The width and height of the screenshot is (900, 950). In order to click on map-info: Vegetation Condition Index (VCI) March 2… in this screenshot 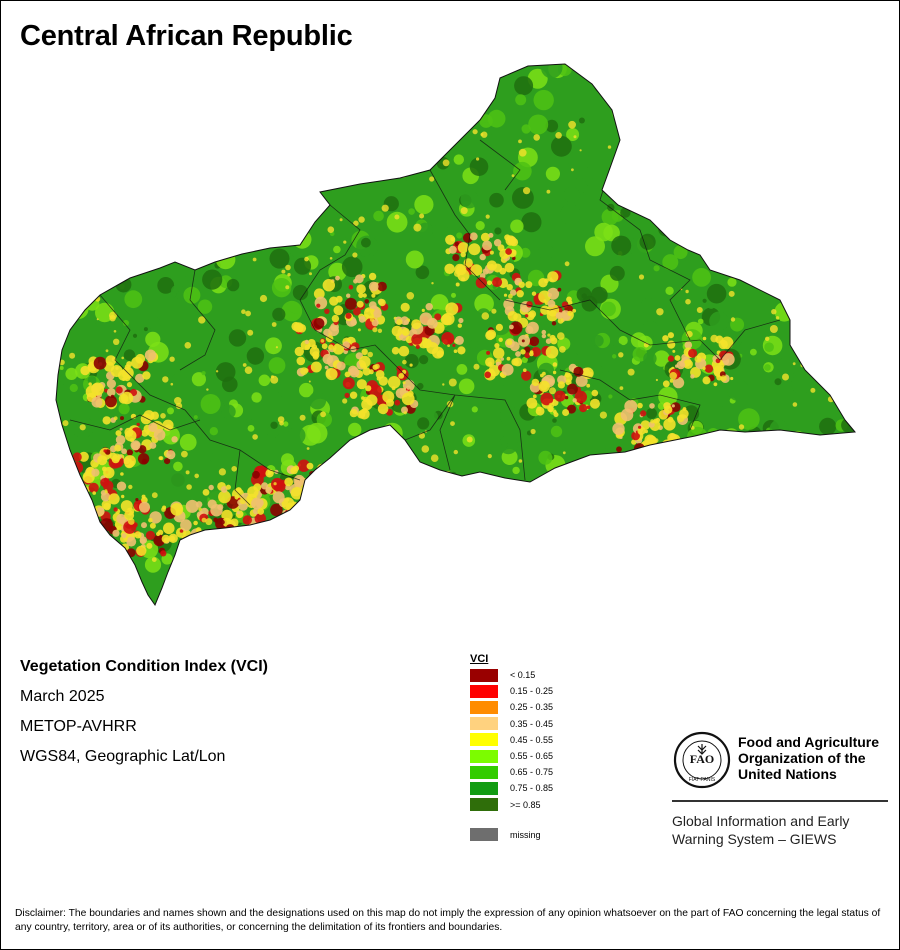, I will do `click(144, 716)`.